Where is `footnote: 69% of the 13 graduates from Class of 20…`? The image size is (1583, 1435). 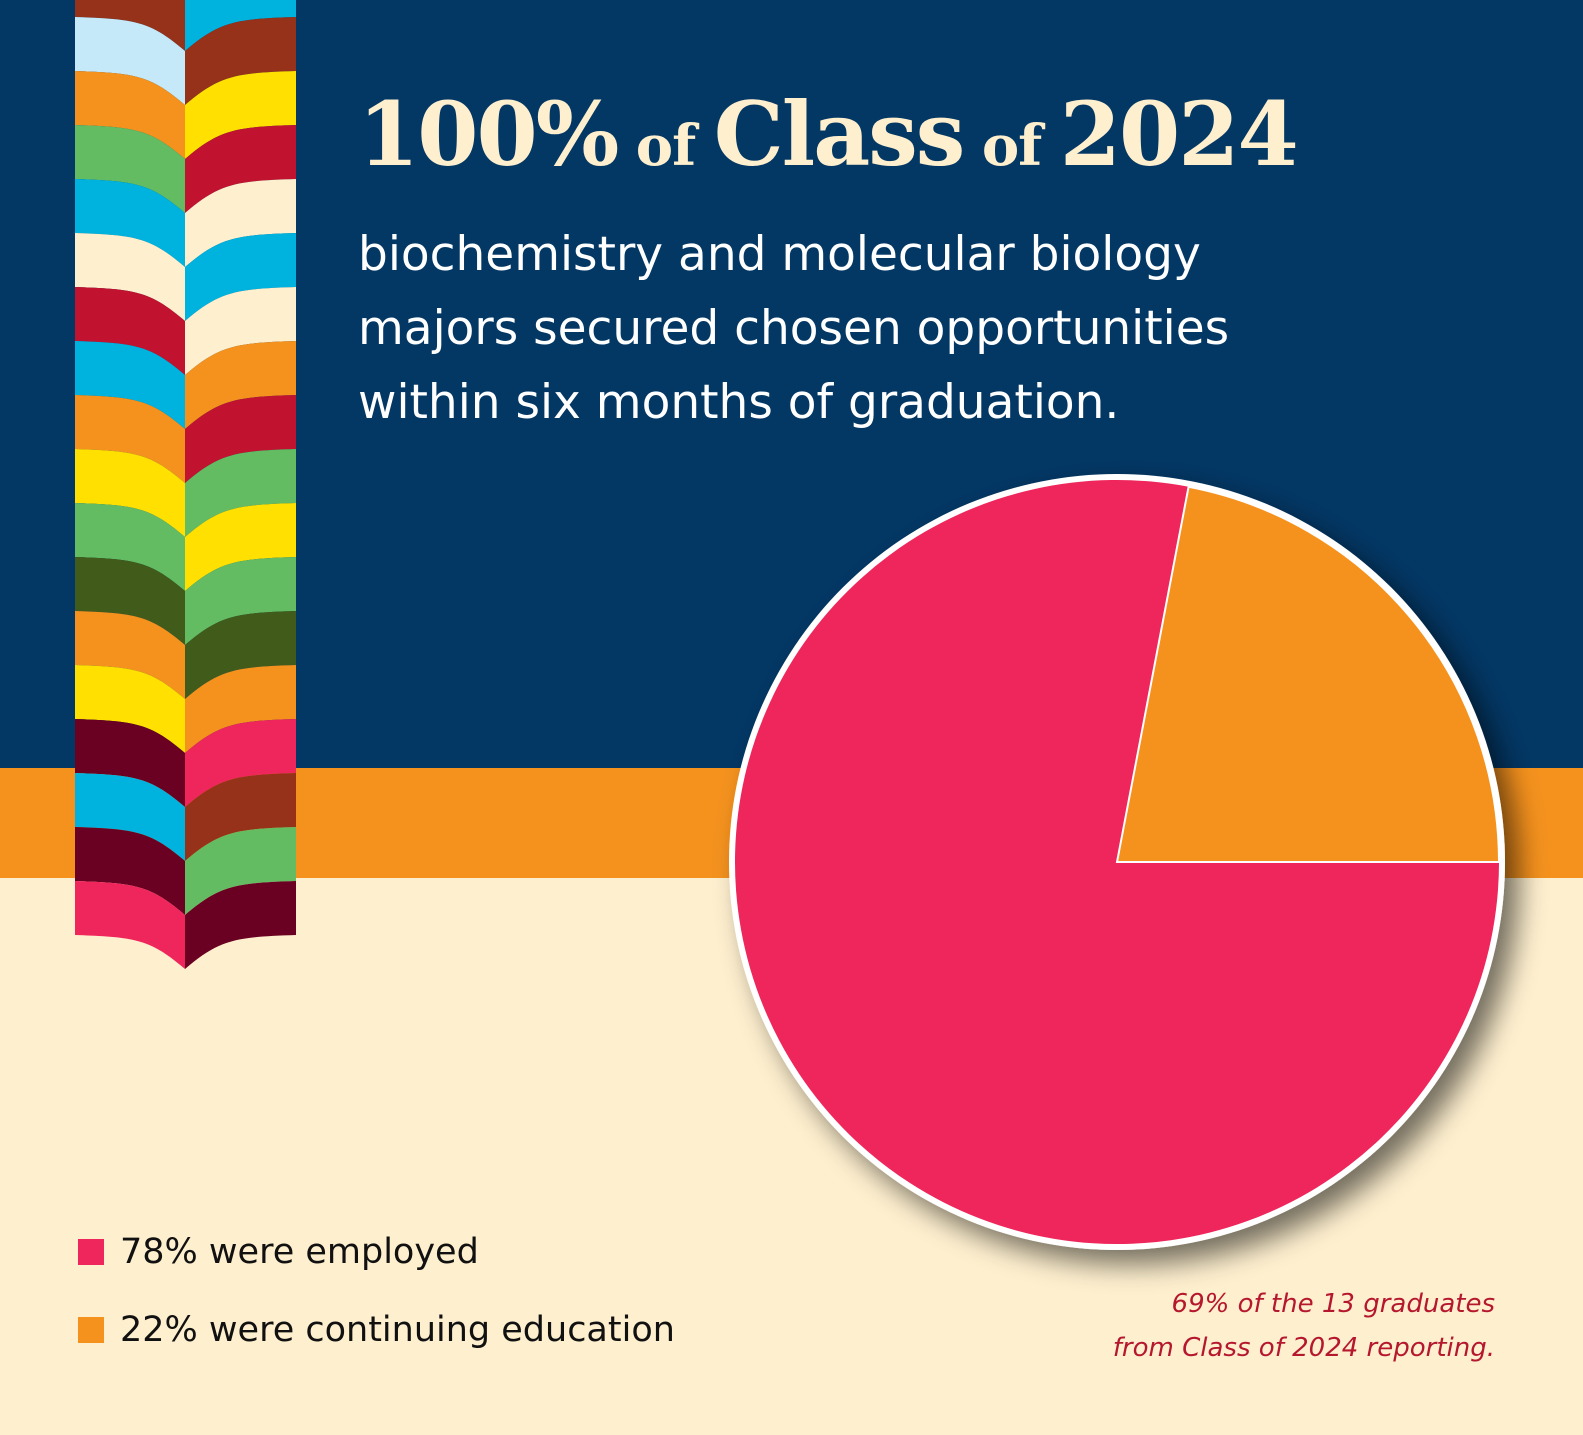
footnote: 69% of the 13 graduates from Class of 20… is located at coordinates (1304, 1326).